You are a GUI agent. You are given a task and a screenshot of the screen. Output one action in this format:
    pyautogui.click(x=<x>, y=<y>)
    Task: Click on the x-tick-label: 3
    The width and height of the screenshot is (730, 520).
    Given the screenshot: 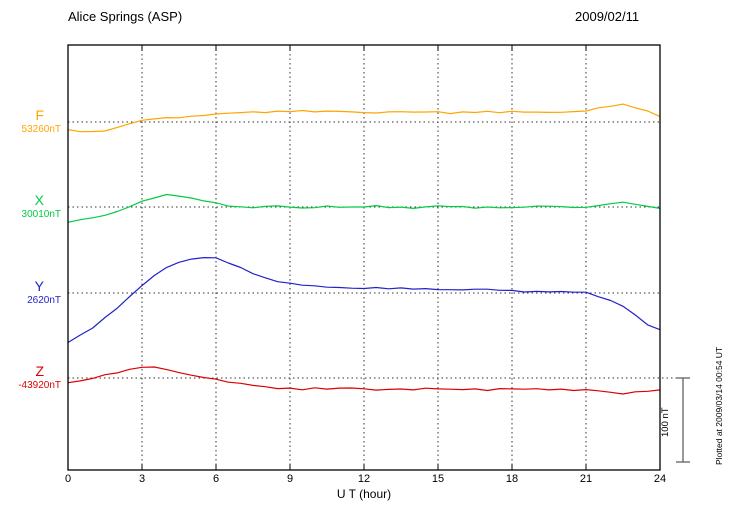 What is the action you would take?
    pyautogui.click(x=142, y=479)
    